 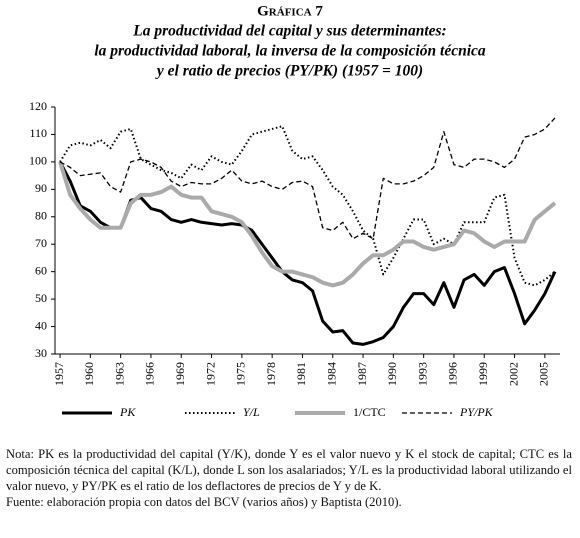 I want to click on x-tick-label: 1957, so click(x=59, y=374).